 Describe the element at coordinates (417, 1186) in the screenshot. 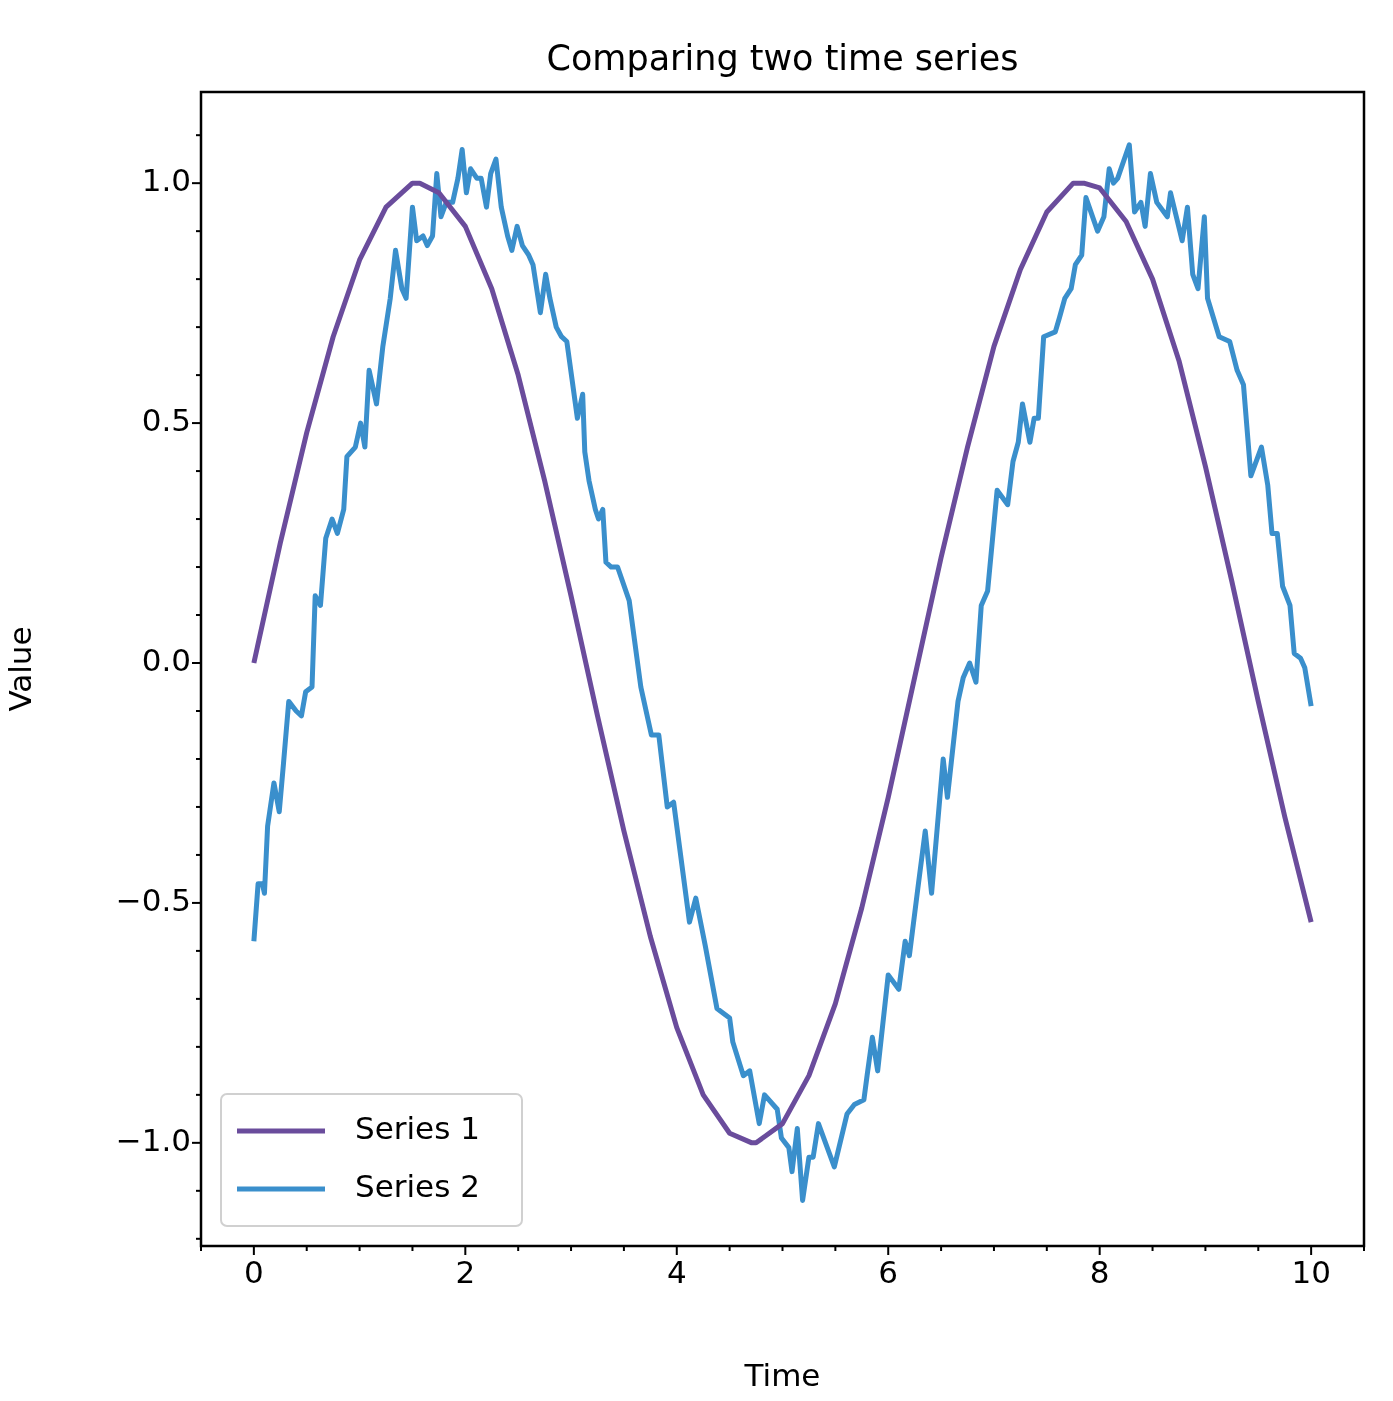

I see `legend-label: Series 2` at that location.